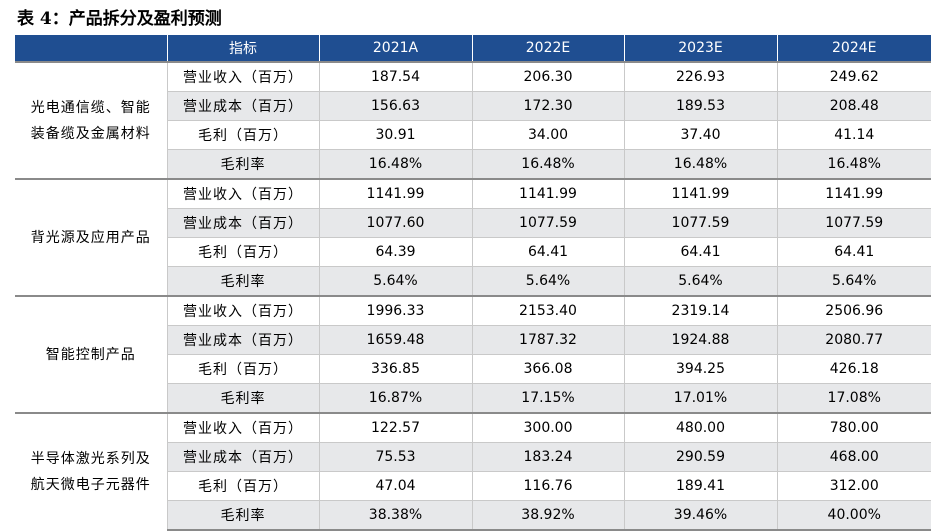 The width and height of the screenshot is (937, 531). What do you see at coordinates (853, 457) in the screenshot?
I see `value-cell: 468.00` at bounding box center [853, 457].